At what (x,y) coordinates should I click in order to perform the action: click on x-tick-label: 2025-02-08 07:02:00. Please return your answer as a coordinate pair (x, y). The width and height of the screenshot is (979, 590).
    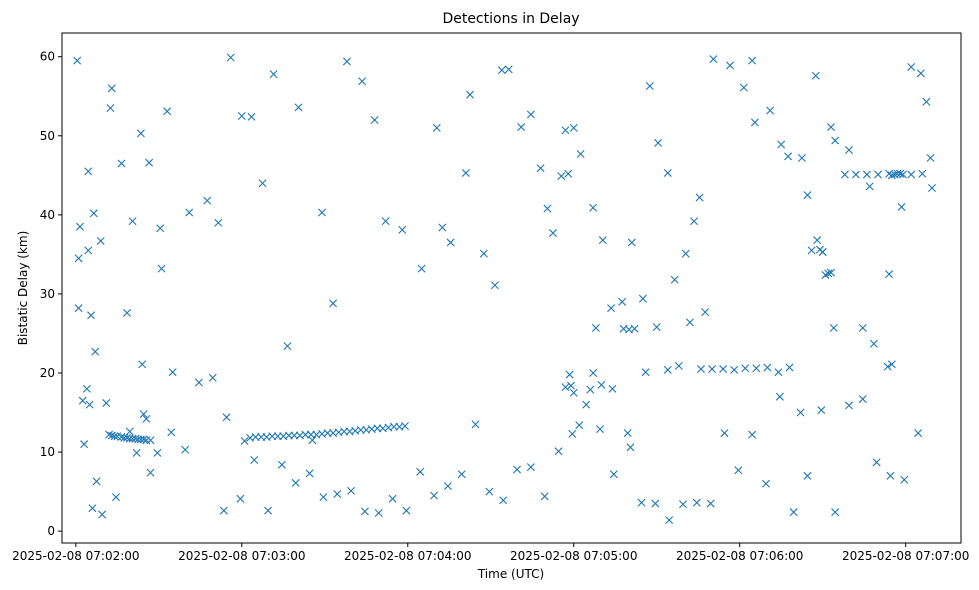
    Looking at the image, I should click on (75, 556).